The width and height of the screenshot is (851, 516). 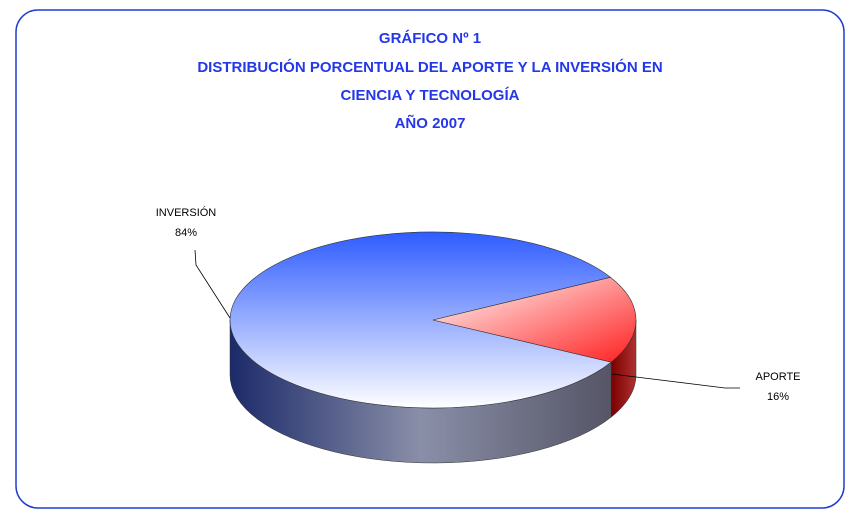 I want to click on chart-title: AÑO 2007, so click(x=430, y=123).